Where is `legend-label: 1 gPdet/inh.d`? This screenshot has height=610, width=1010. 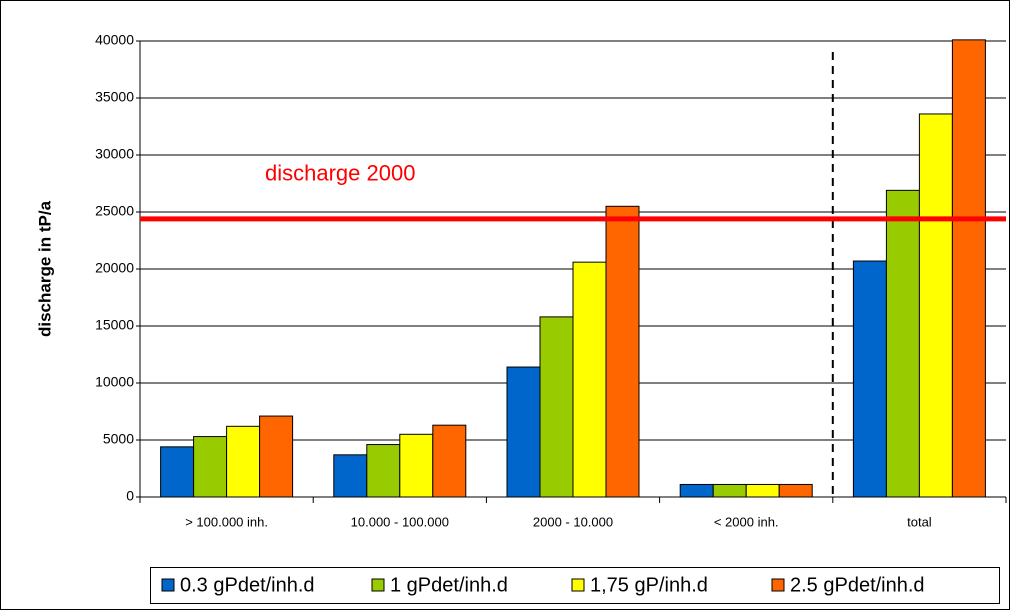
legend-label: 1 gPdet/inh.d is located at coordinates (449, 585).